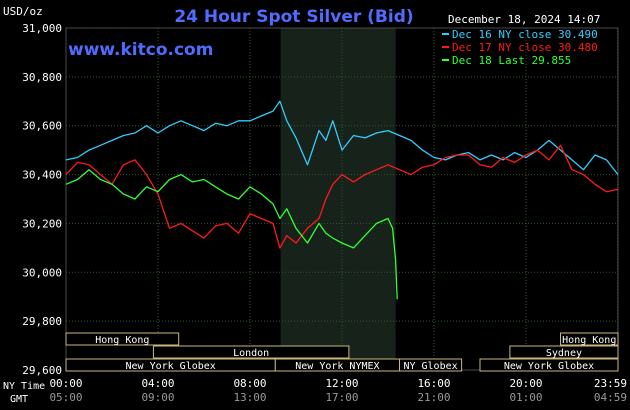 This screenshot has height=410, width=630. What do you see at coordinates (65, 397) in the screenshot?
I see `x-tick-label-gmt: 05:00` at bounding box center [65, 397].